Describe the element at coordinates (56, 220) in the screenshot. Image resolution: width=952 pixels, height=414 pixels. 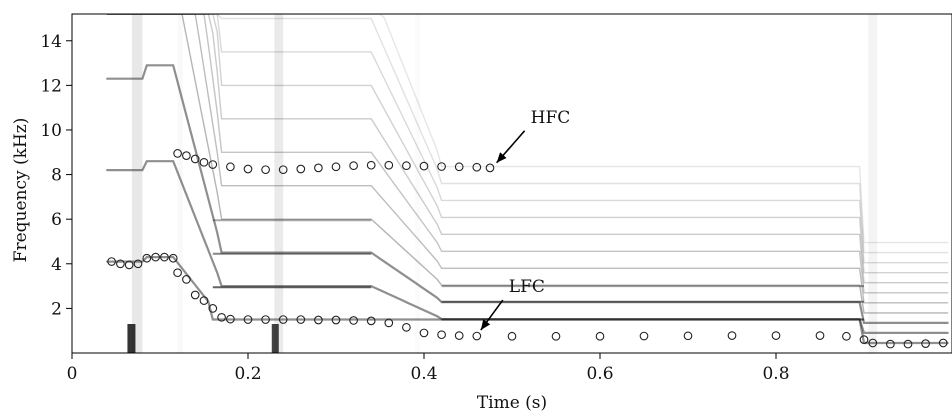
I see `y-tick-label: 6` at that location.